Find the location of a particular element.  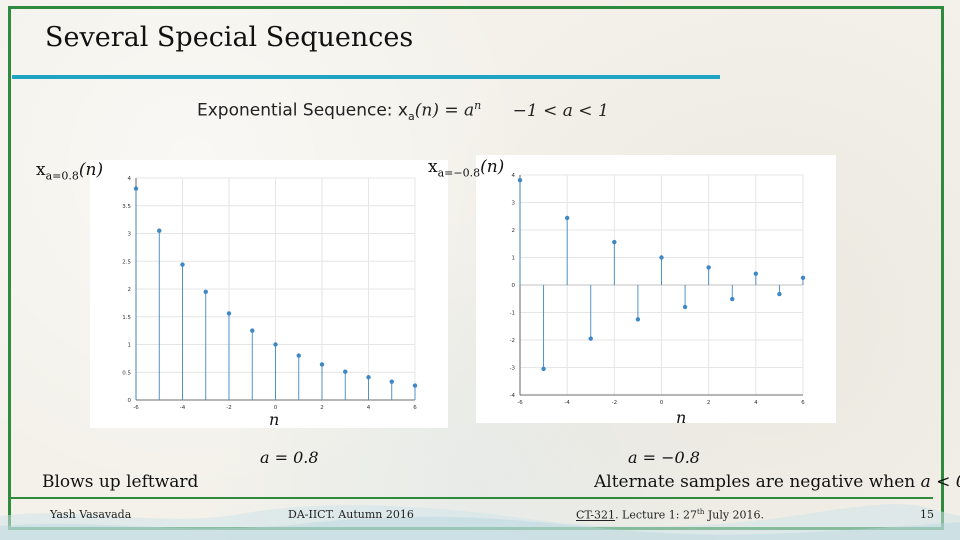

left-plot-xlabel: n is located at coordinates (274, 419).